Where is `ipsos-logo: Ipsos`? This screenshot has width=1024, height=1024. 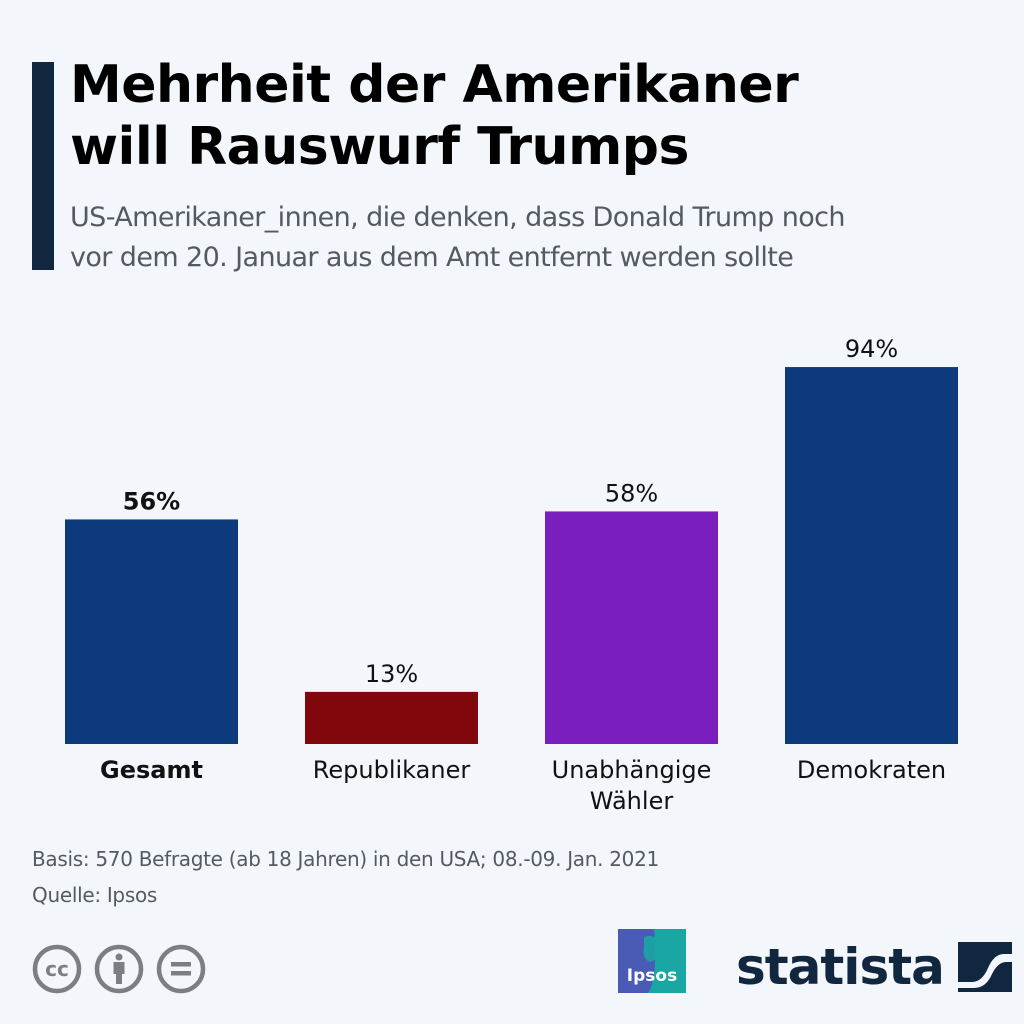 ipsos-logo: Ipsos is located at coordinates (652, 961).